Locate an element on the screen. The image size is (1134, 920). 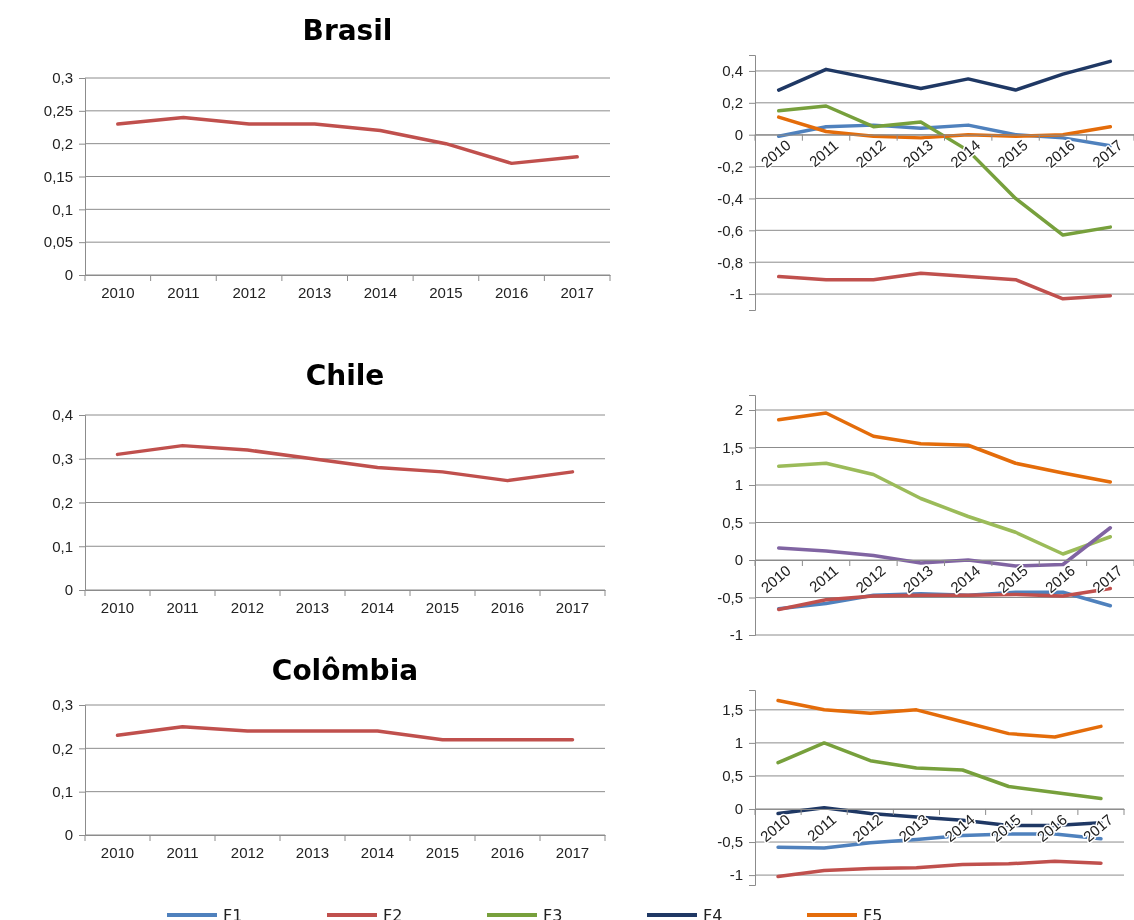
legend-label: F3 is located at coordinates (553, 912).